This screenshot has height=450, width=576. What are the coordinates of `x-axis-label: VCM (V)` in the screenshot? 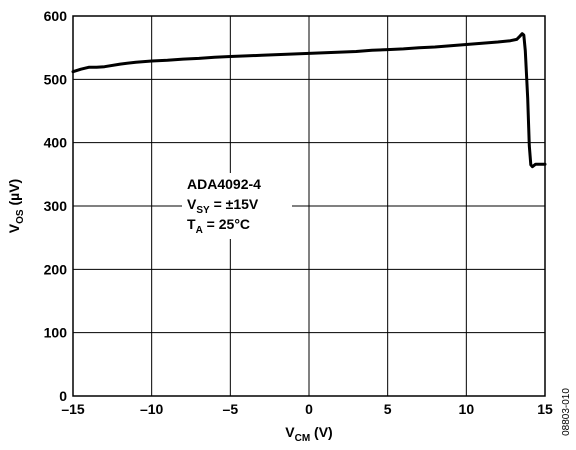 It's located at (308, 434).